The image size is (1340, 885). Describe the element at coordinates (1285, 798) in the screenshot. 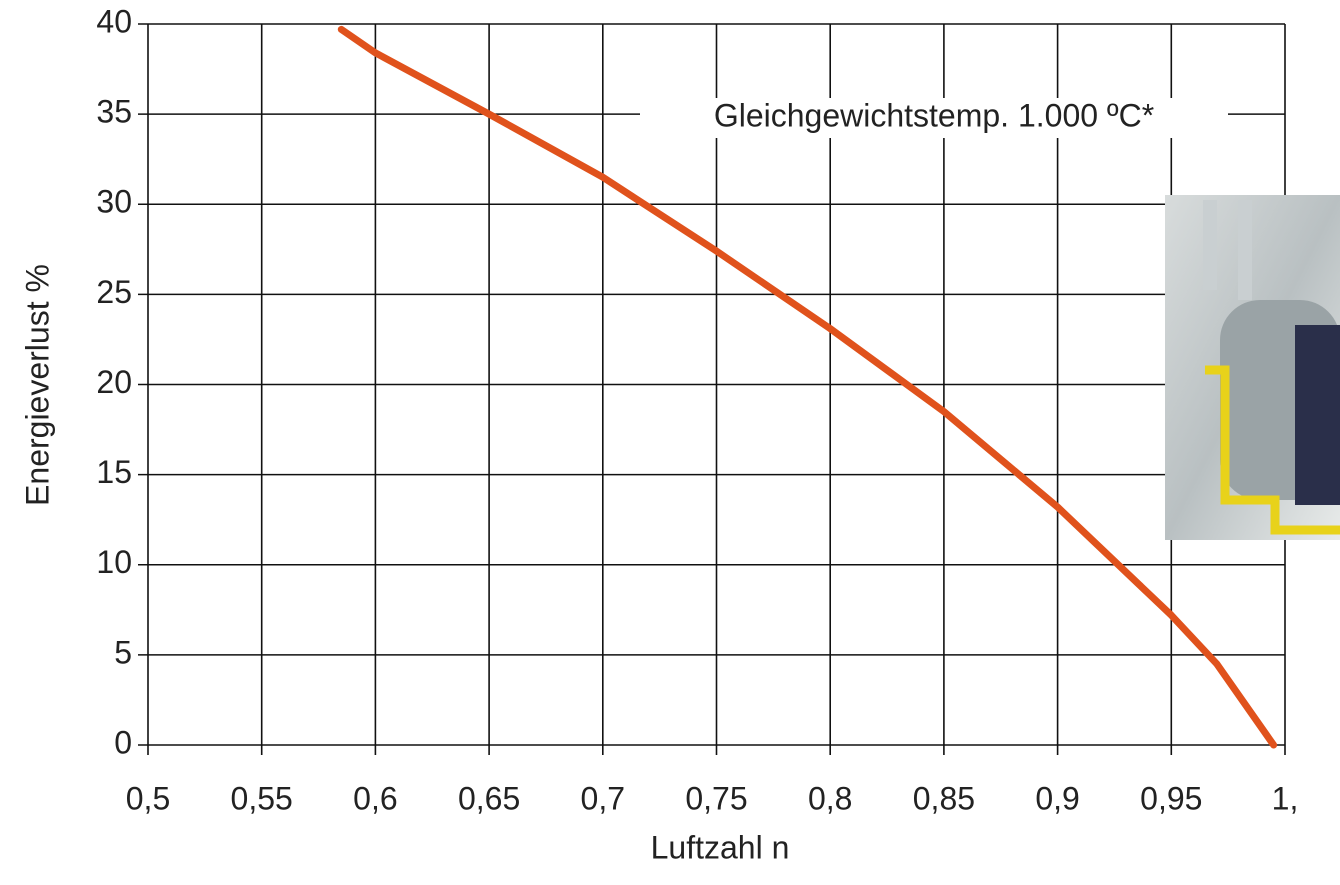

I see `x-tick-label: 1,` at that location.